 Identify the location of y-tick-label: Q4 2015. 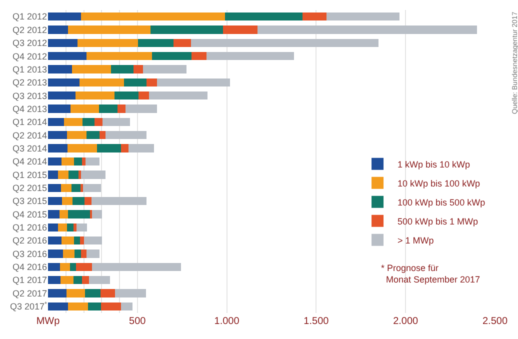
(29, 214).